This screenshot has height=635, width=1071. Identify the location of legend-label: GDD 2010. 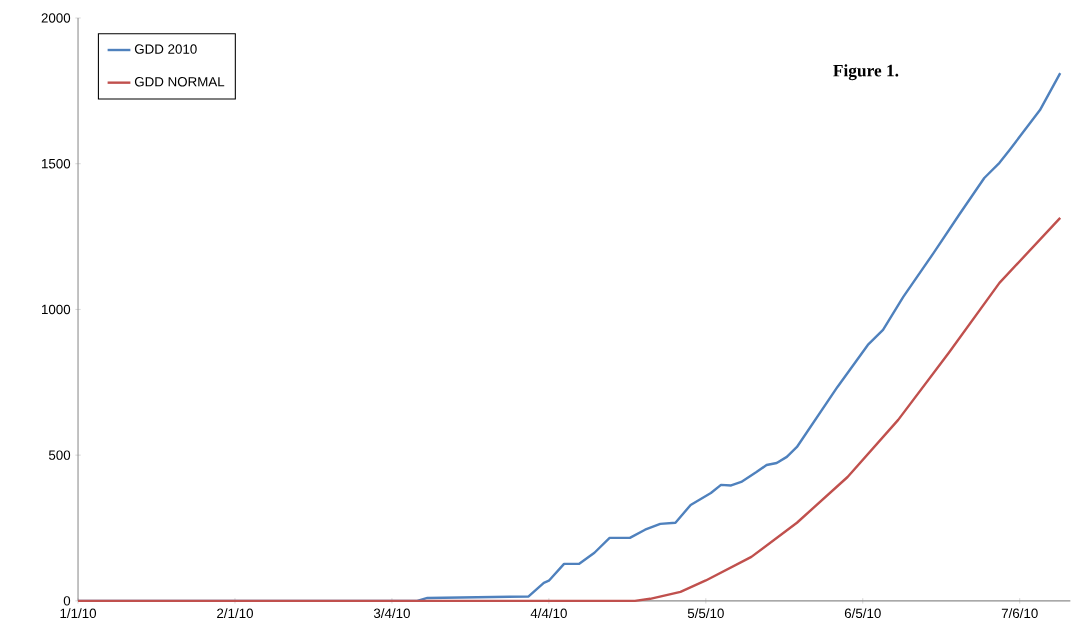
(165, 49).